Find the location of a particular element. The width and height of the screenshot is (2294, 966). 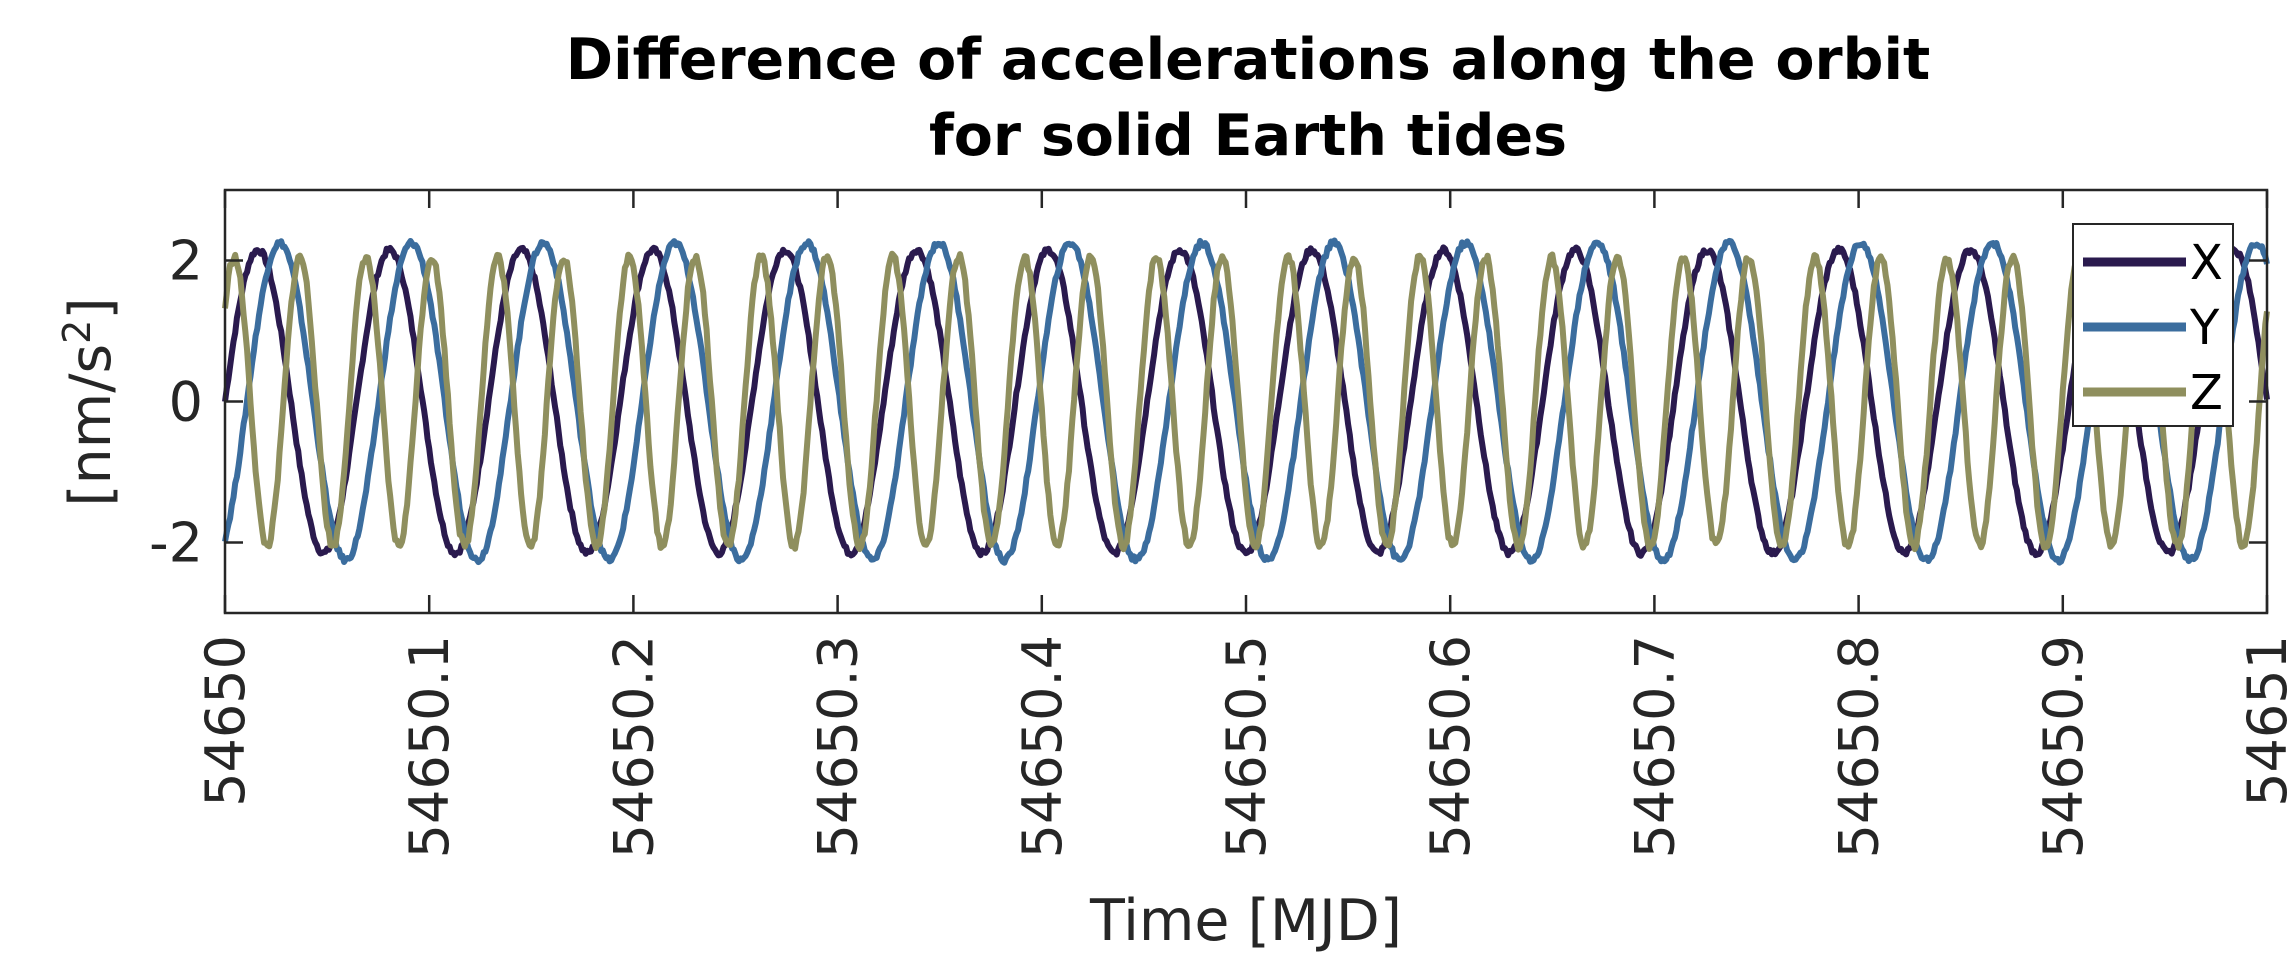

x-tick-label: 54650.9 is located at coordinates (2063, 746).